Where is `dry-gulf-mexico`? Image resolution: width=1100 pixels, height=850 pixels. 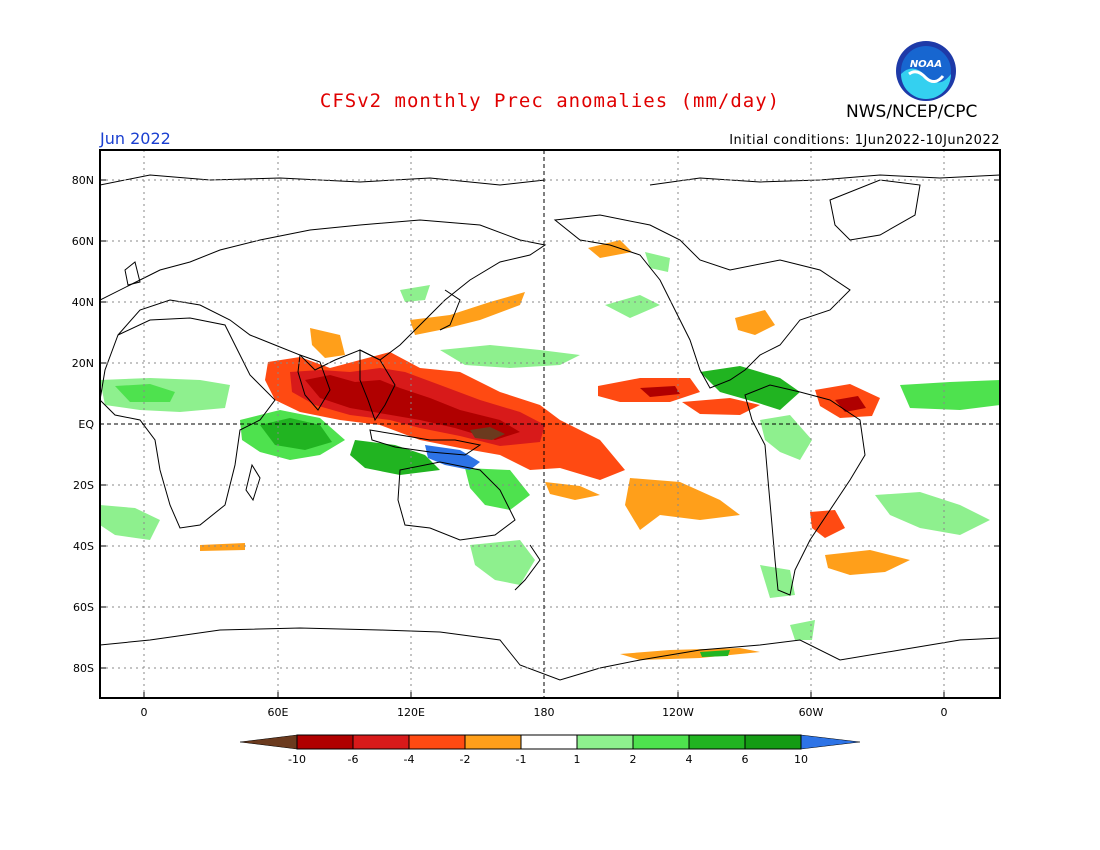
dry-gulf-mexico is located at coordinates (755, 322).